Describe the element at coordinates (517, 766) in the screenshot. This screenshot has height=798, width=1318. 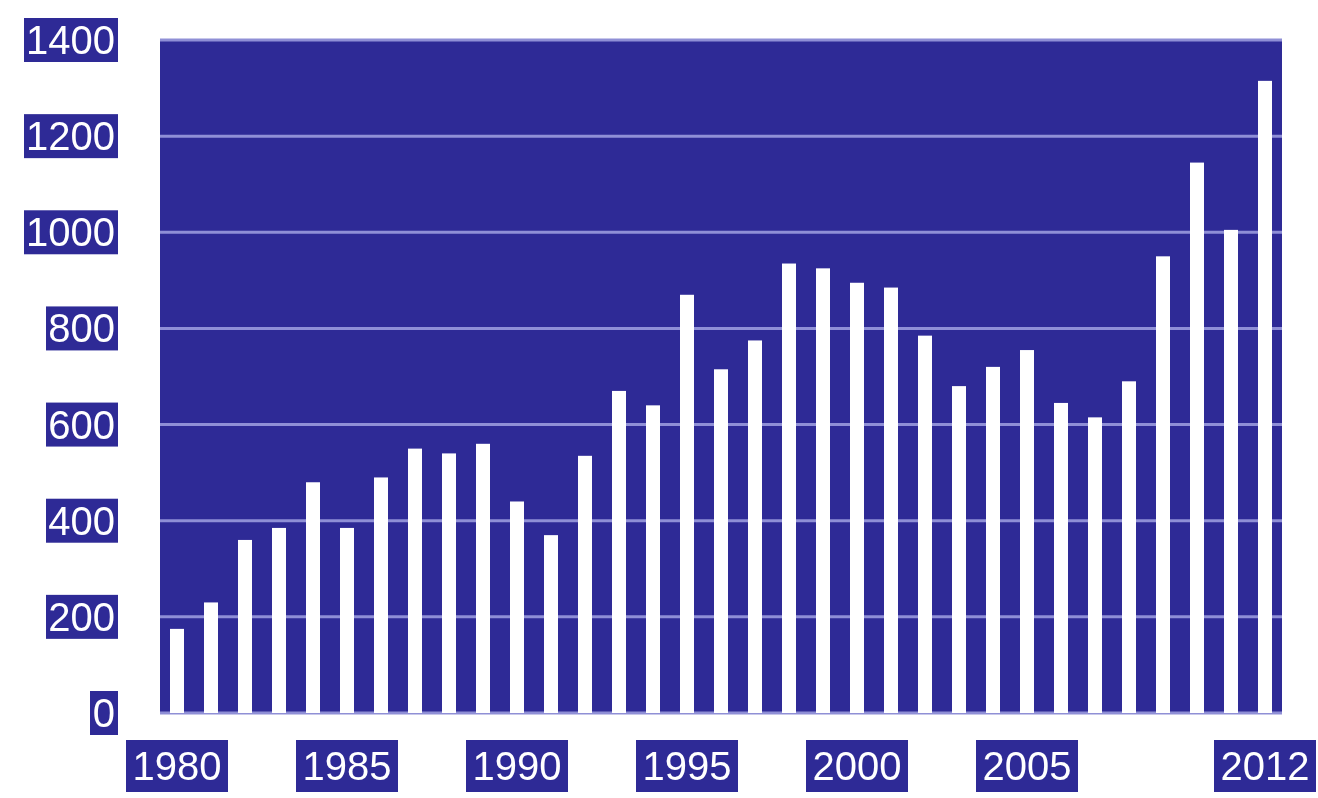
I see `x-tick-label: 1990` at that location.